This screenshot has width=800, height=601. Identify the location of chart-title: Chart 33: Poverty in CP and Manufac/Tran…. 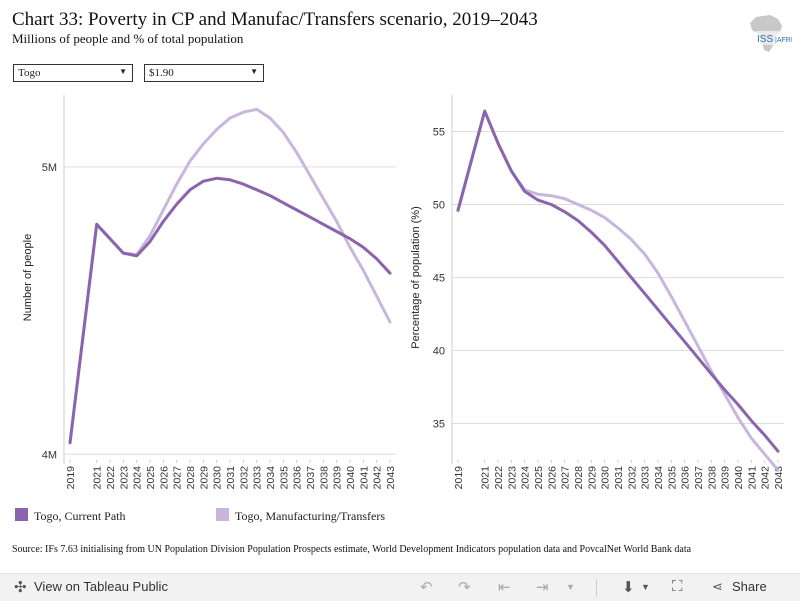
(275, 19).